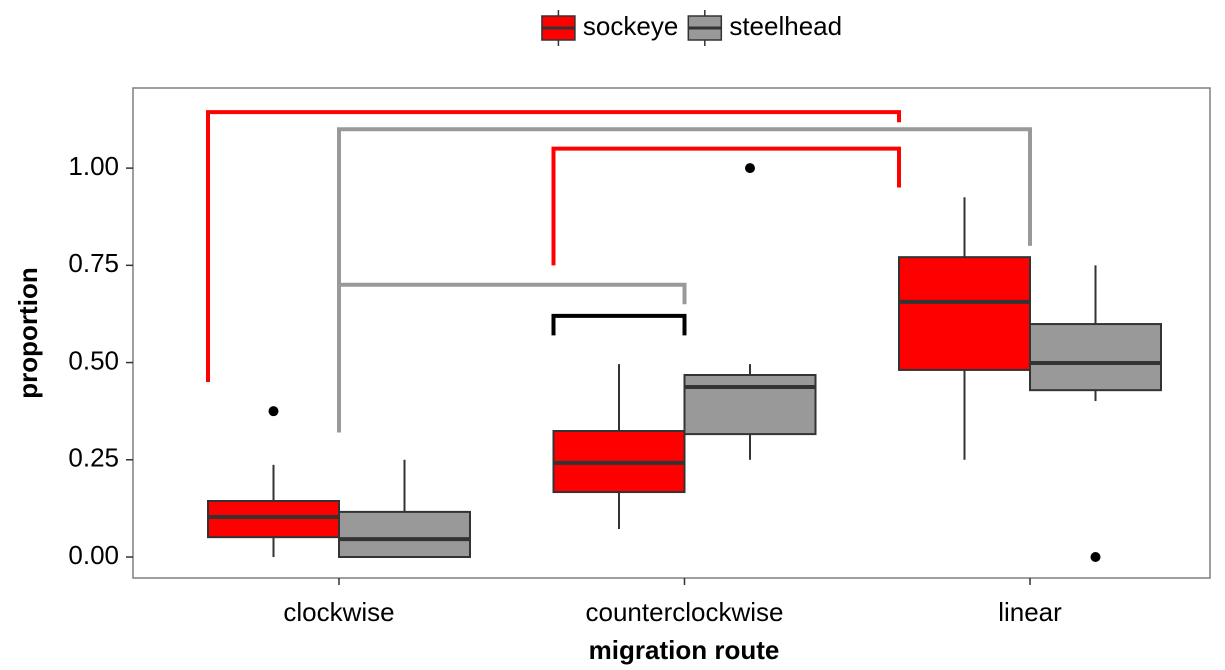  Describe the element at coordinates (1030, 612) in the screenshot. I see `x-tick-label: linear` at that location.